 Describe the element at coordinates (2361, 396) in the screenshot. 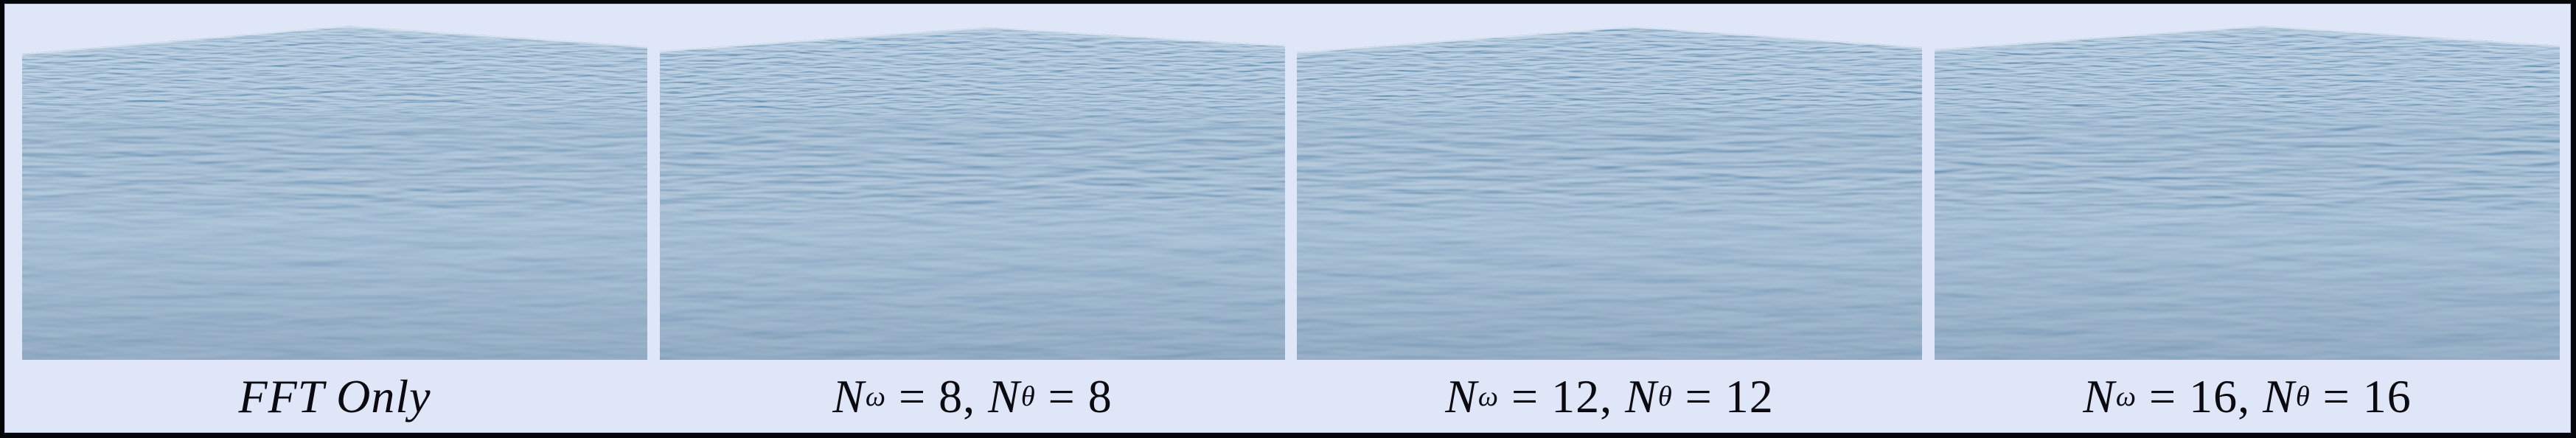

I see `caption-eq-theta: = 16` at that location.